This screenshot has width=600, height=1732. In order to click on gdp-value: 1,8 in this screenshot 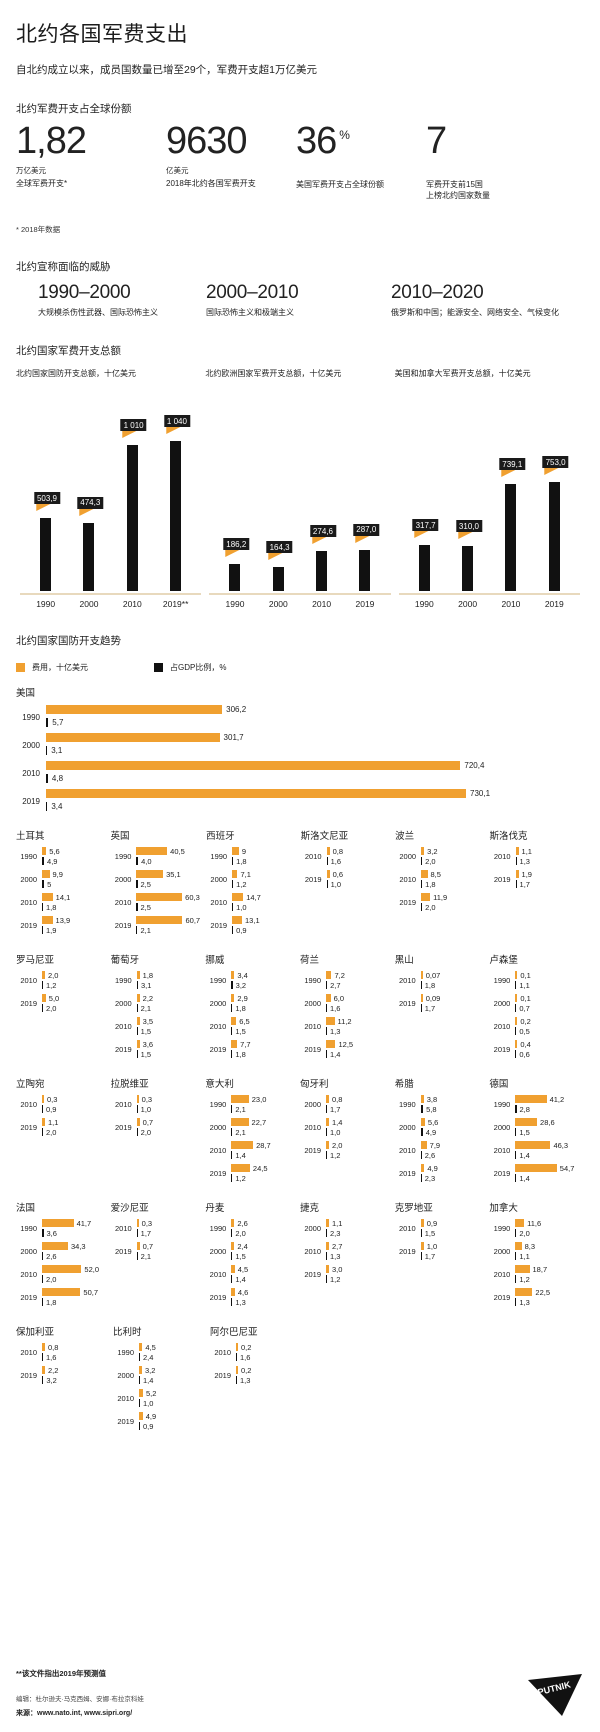, I will do `click(241, 861)`.